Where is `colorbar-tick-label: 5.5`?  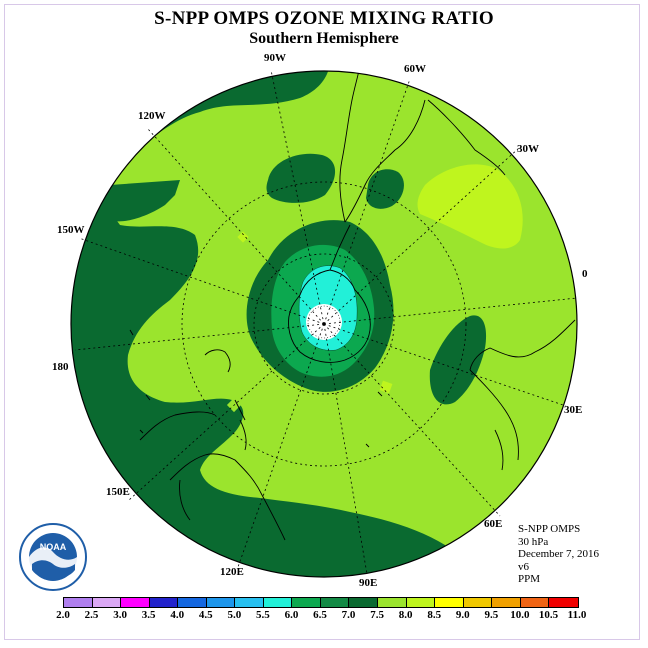
colorbar-tick-label: 5.5 is located at coordinates (263, 615).